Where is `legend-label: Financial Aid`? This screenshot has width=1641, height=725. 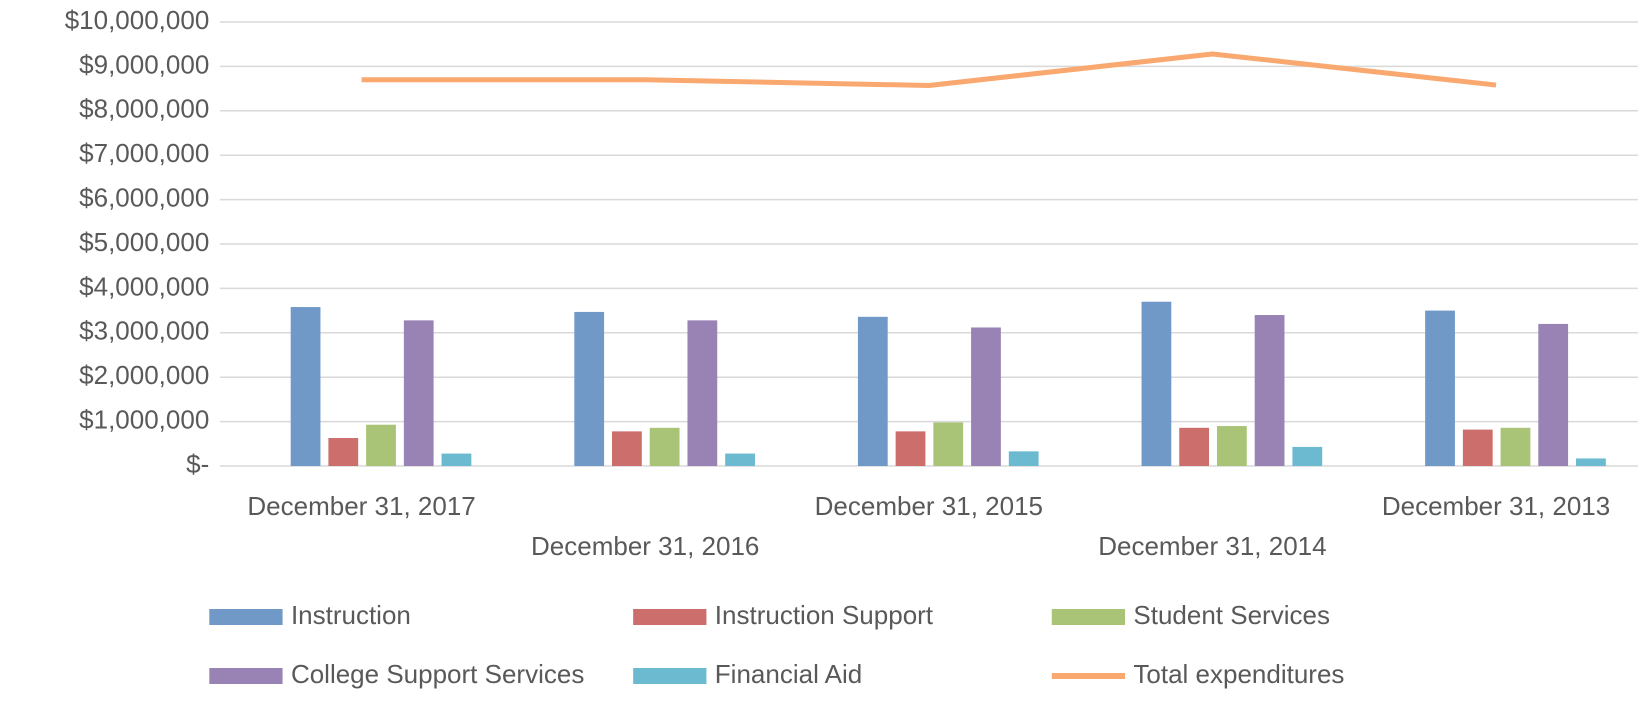 legend-label: Financial Aid is located at coordinates (788, 674).